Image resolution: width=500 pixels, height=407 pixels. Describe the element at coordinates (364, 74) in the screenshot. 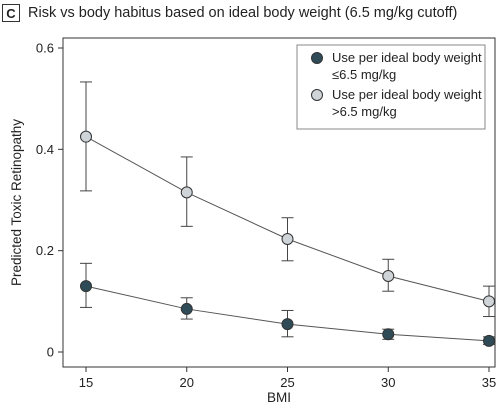

I see `legend-label: ≤6.5 mg/kg` at that location.